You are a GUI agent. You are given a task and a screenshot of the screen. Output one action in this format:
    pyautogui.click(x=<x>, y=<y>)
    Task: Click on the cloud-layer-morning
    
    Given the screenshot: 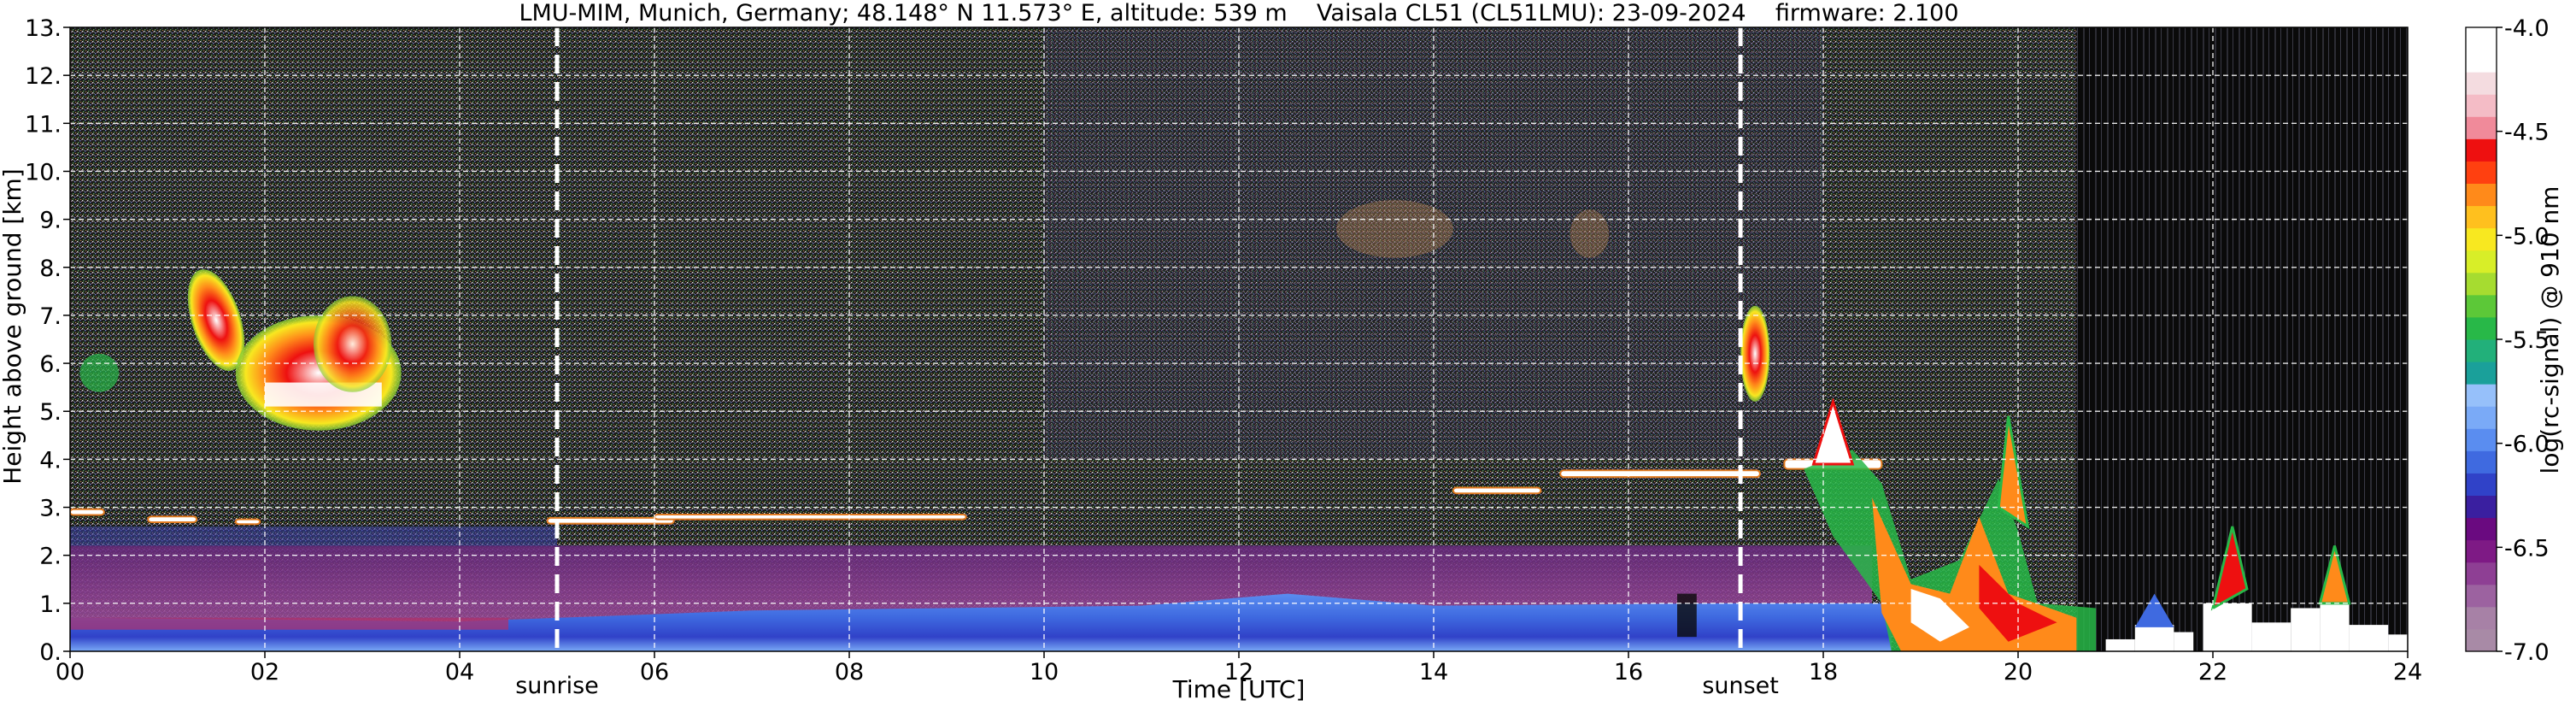 What is the action you would take?
    pyautogui.click(x=610, y=520)
    